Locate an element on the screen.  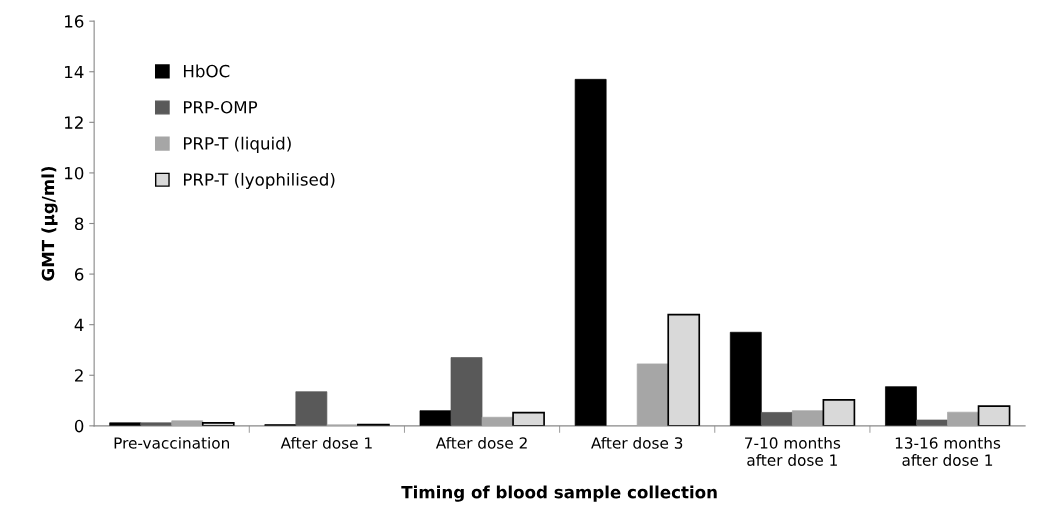
legend-label: PRP-OMP is located at coordinates (220, 107).